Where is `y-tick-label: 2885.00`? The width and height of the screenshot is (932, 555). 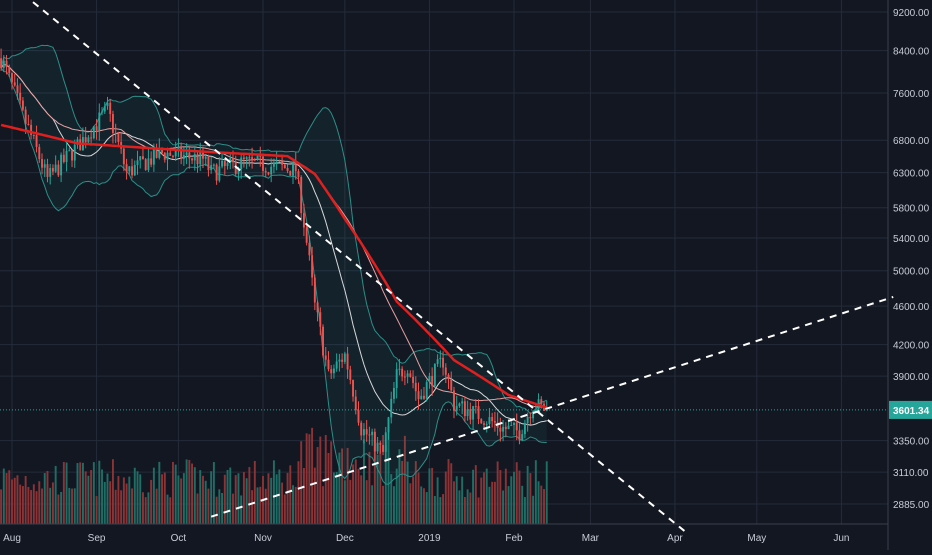
y-tick-label: 2885.00 is located at coordinates (911, 505).